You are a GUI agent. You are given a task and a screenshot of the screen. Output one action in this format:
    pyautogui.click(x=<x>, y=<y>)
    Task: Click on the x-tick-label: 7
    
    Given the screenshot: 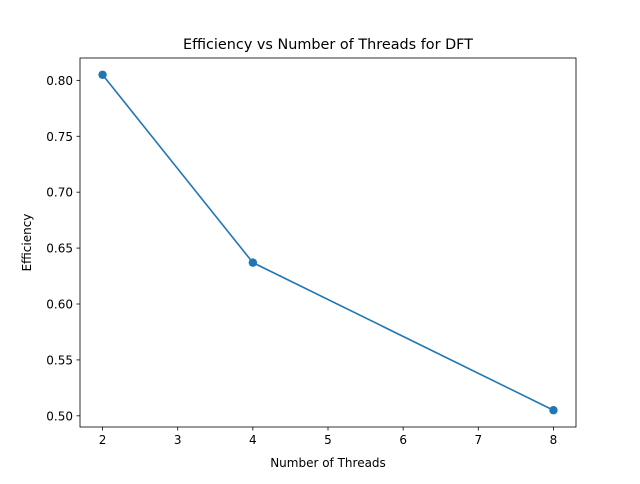 What is the action you would take?
    pyautogui.click(x=478, y=440)
    